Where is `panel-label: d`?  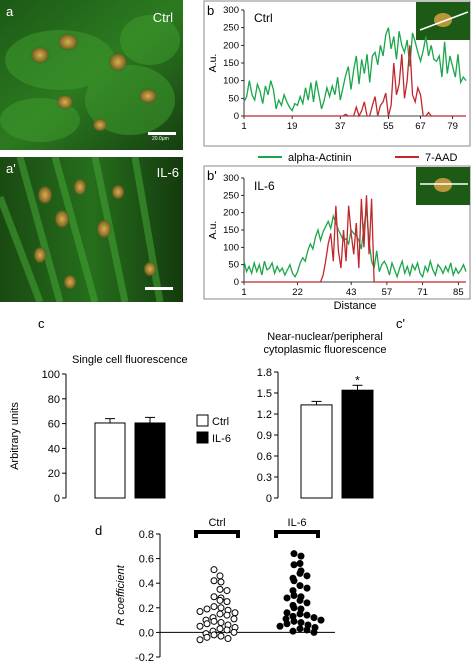
panel-label: d is located at coordinates (98, 530).